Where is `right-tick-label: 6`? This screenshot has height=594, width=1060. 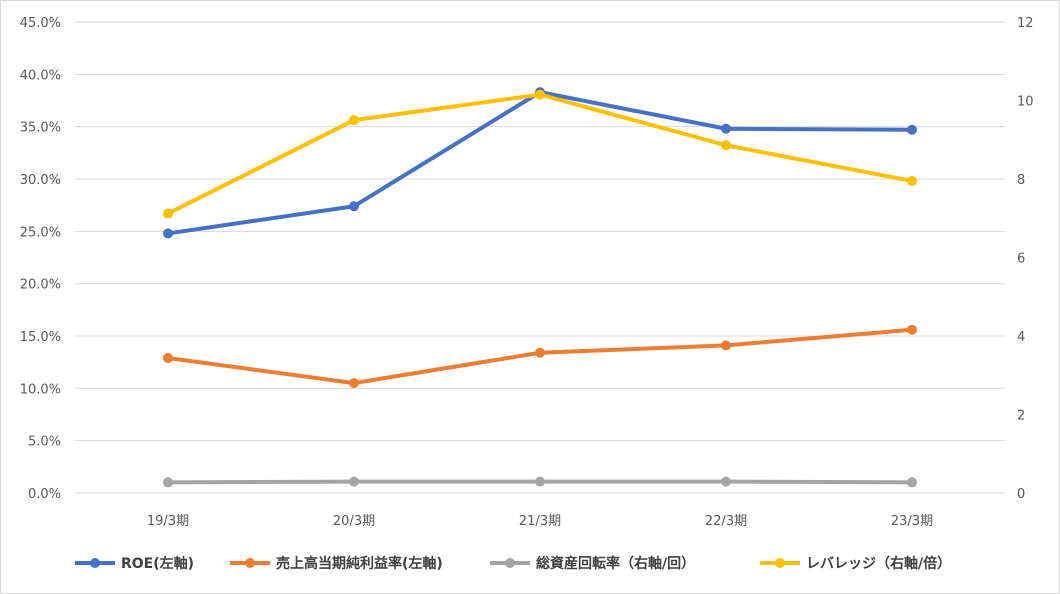 right-tick-label: 6 is located at coordinates (1021, 259).